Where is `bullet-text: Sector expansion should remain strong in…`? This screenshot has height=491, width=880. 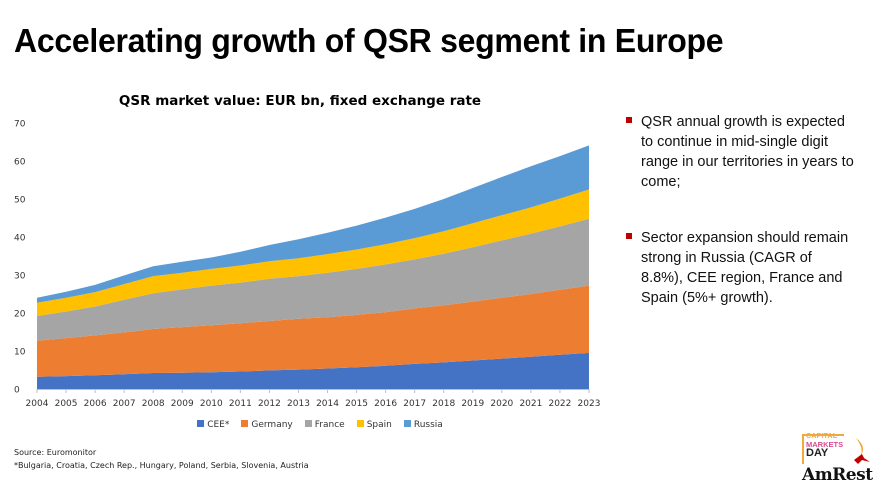 bullet-text: Sector expansion should remain strong in… is located at coordinates (745, 268).